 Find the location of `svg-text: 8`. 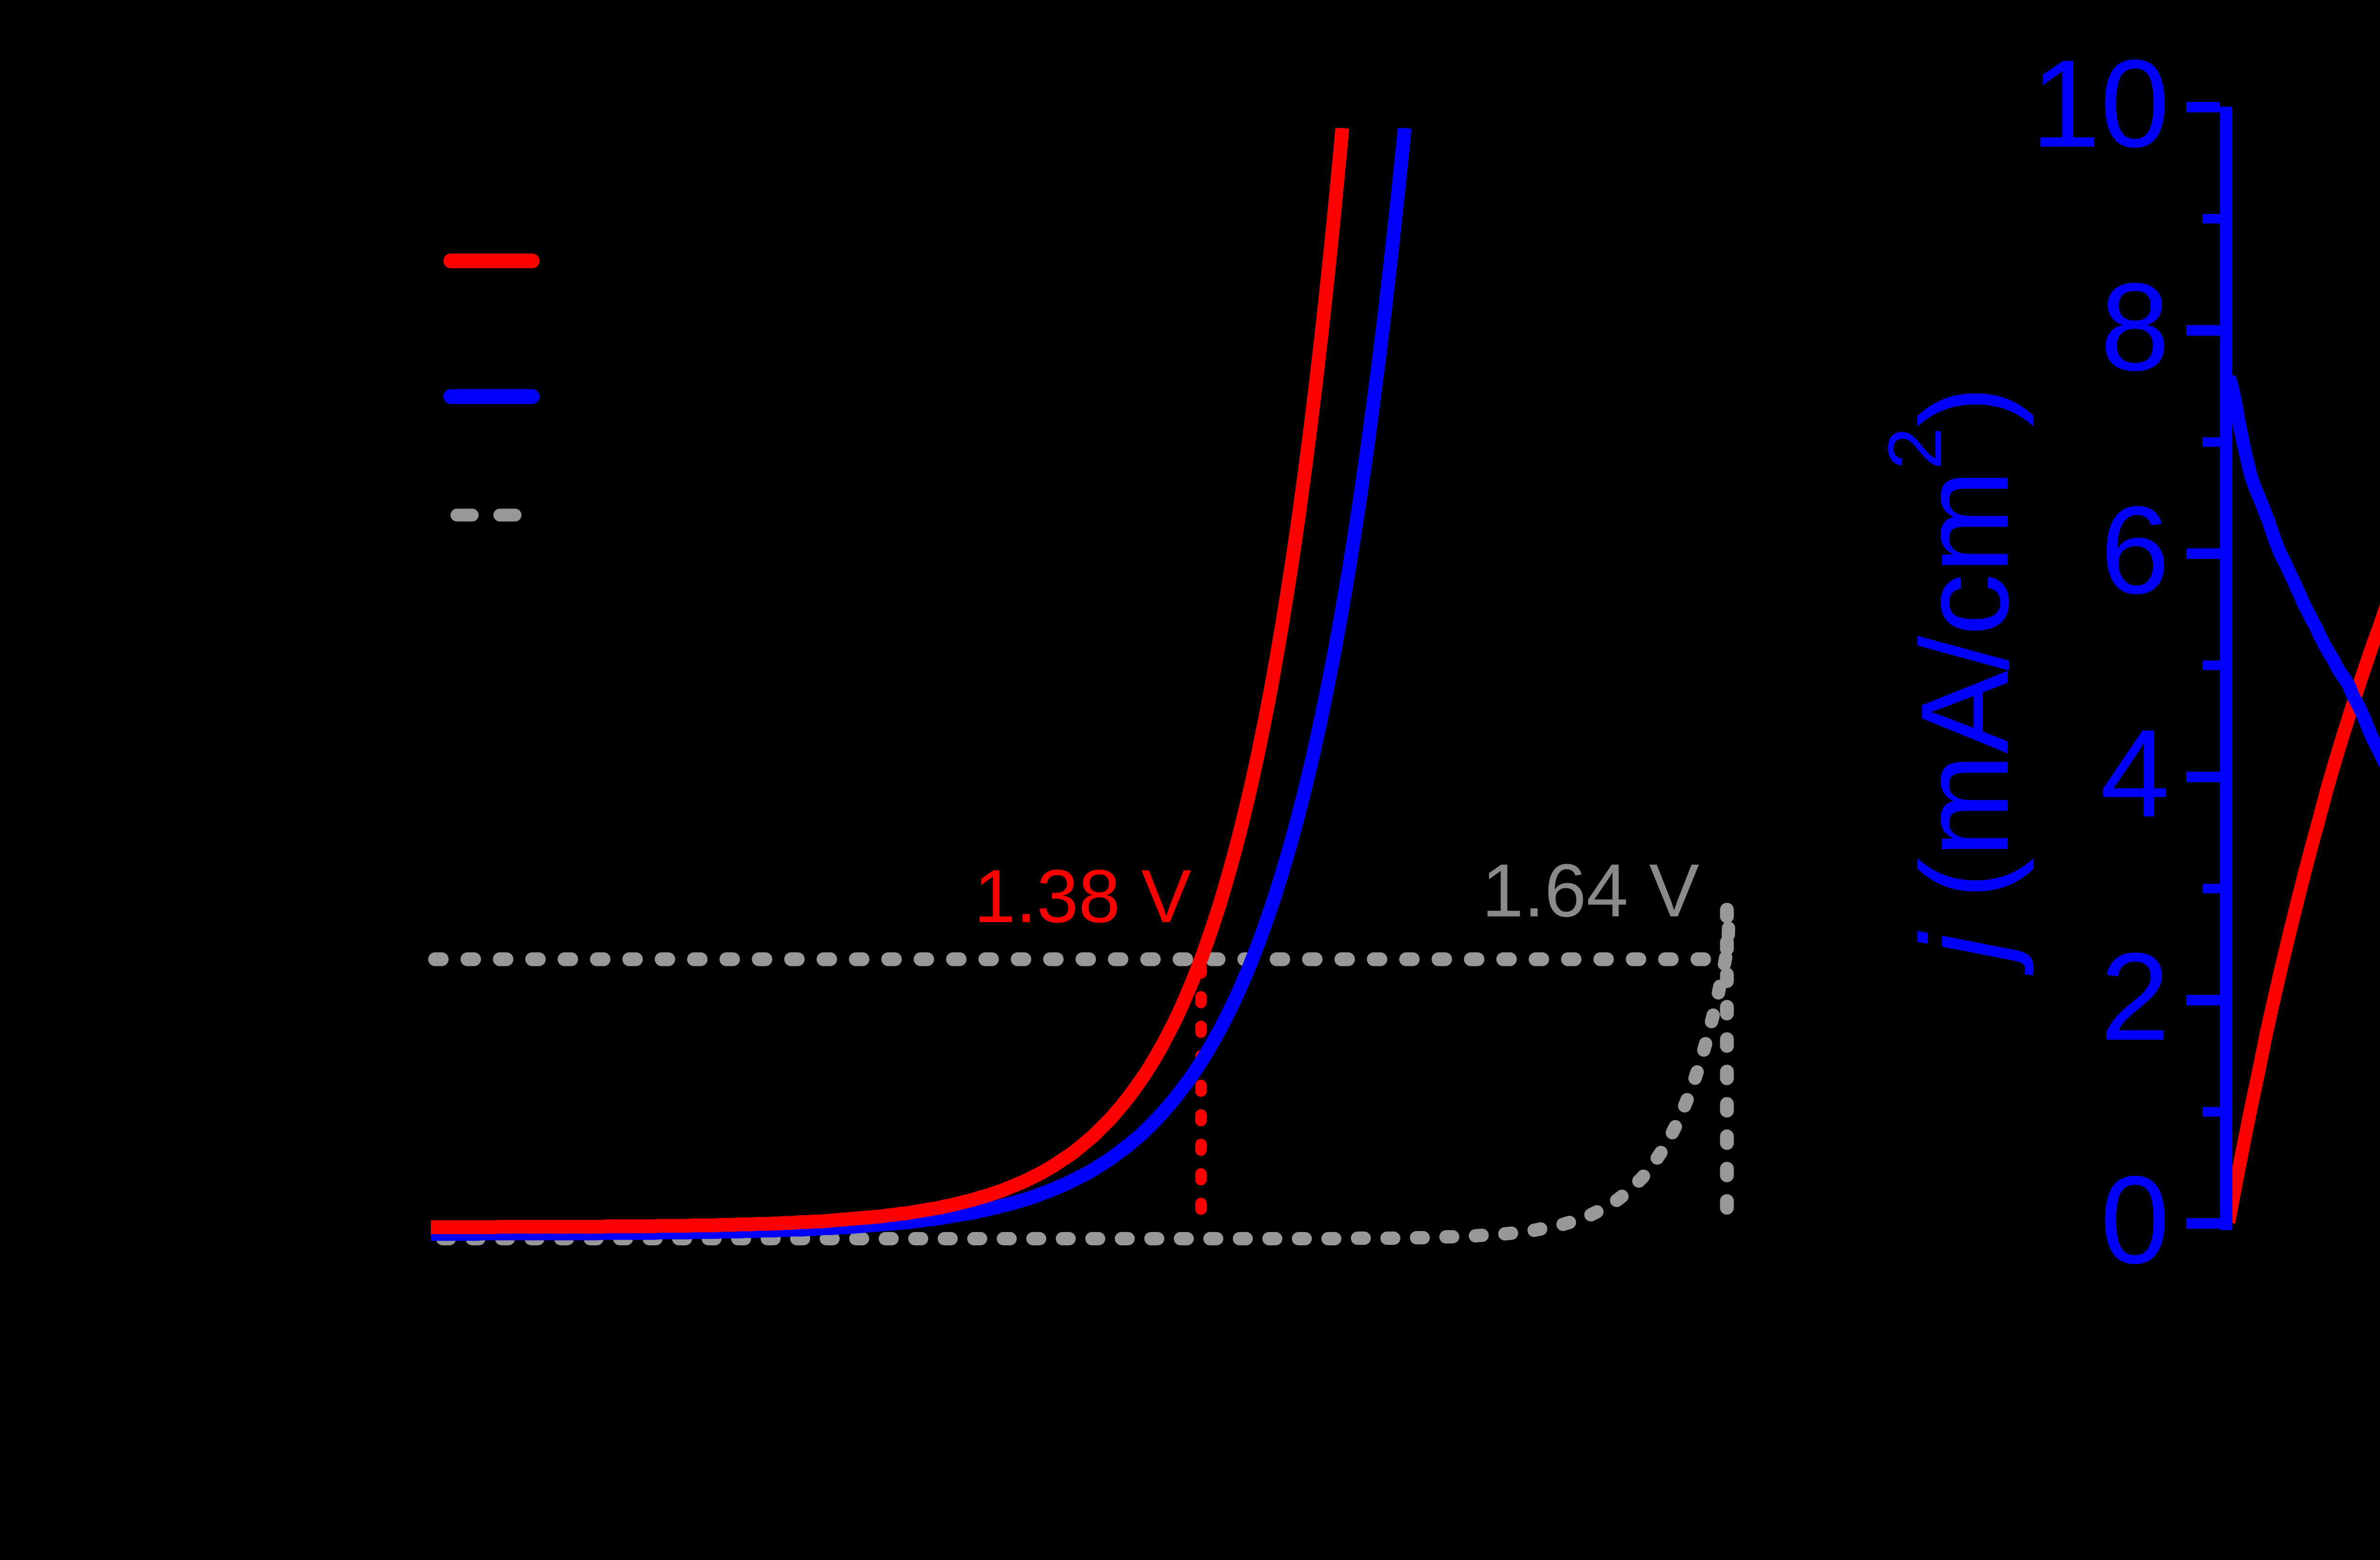

svg-text: 8 is located at coordinates (2135, 327).